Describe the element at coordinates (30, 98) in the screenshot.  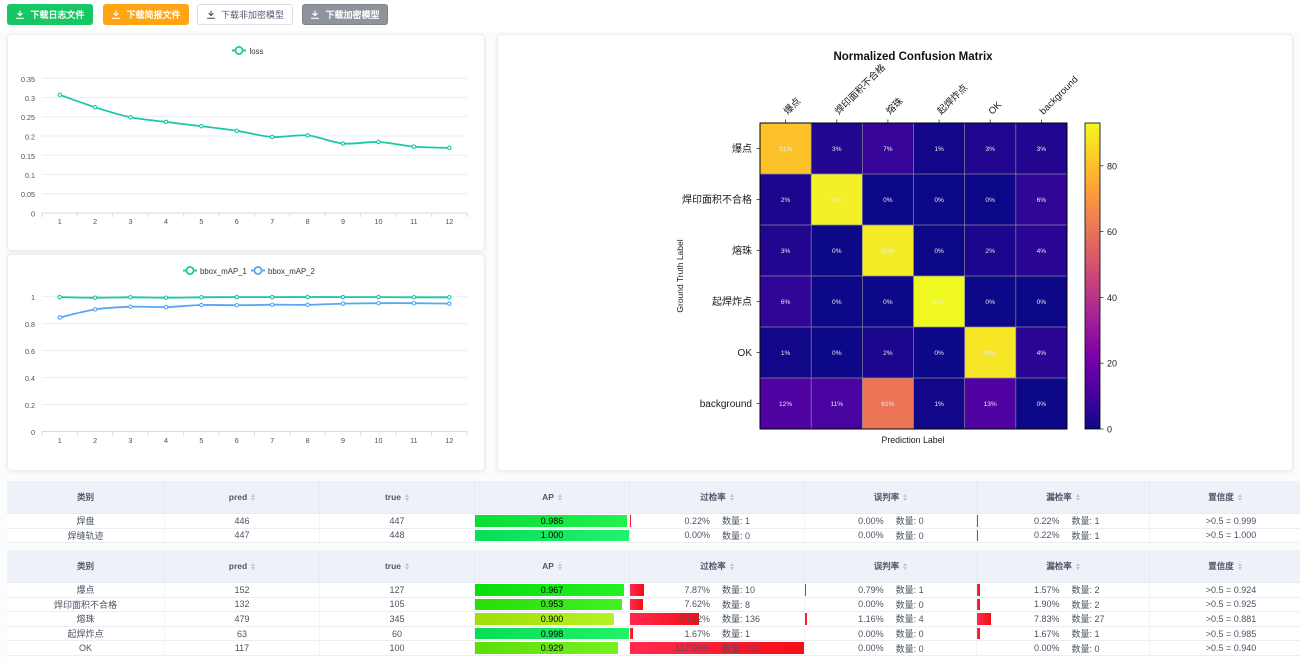
I see `svg-text: 0.3` at that location.